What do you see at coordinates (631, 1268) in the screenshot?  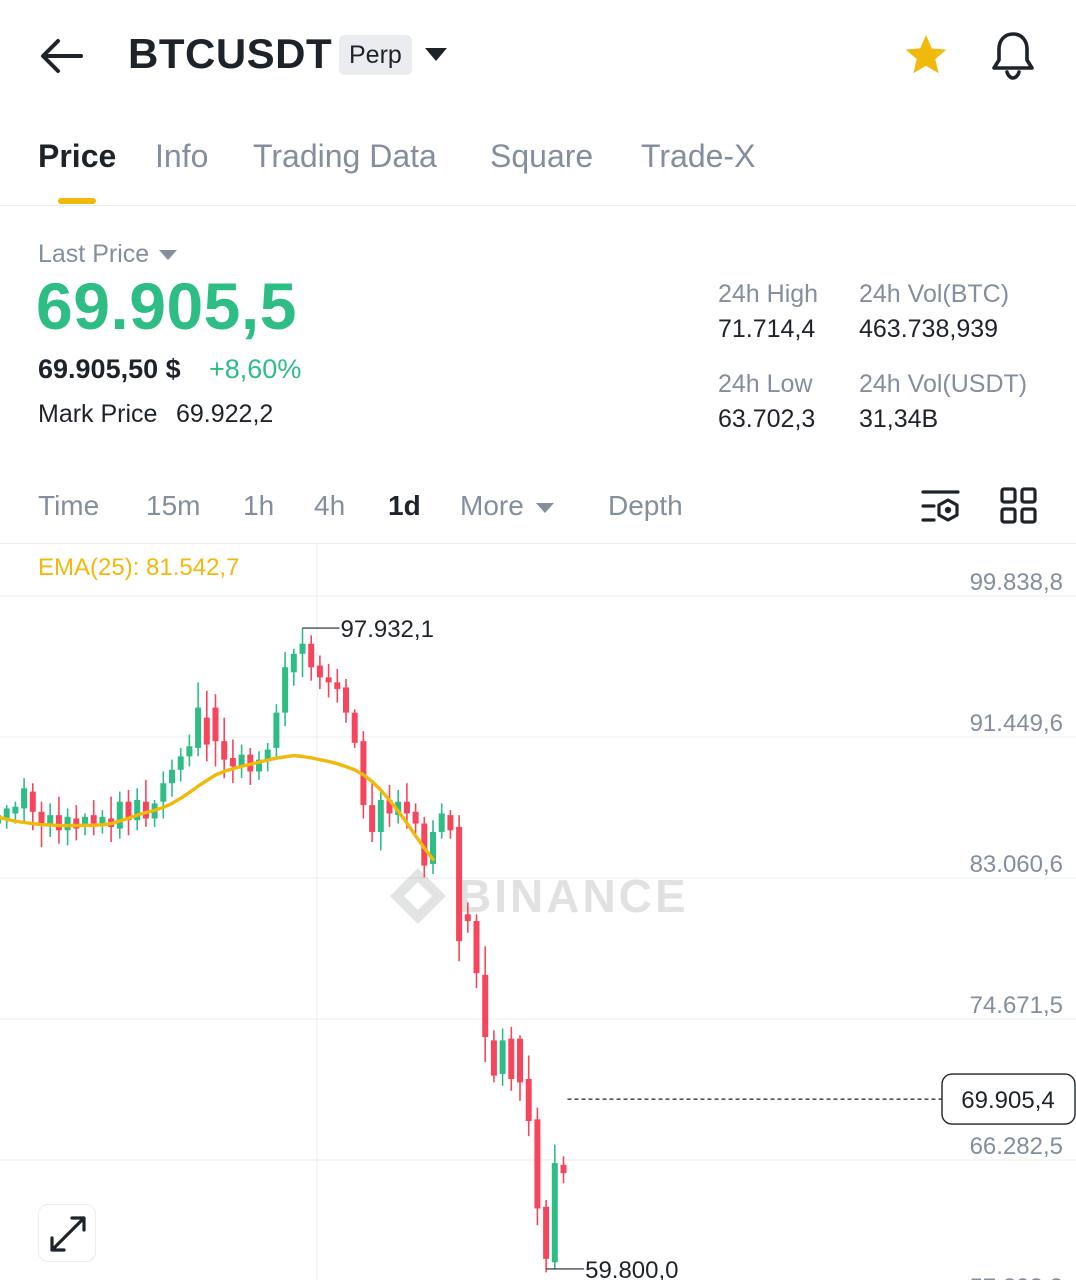 I see `low-marker-label: 59.800,0` at bounding box center [631, 1268].